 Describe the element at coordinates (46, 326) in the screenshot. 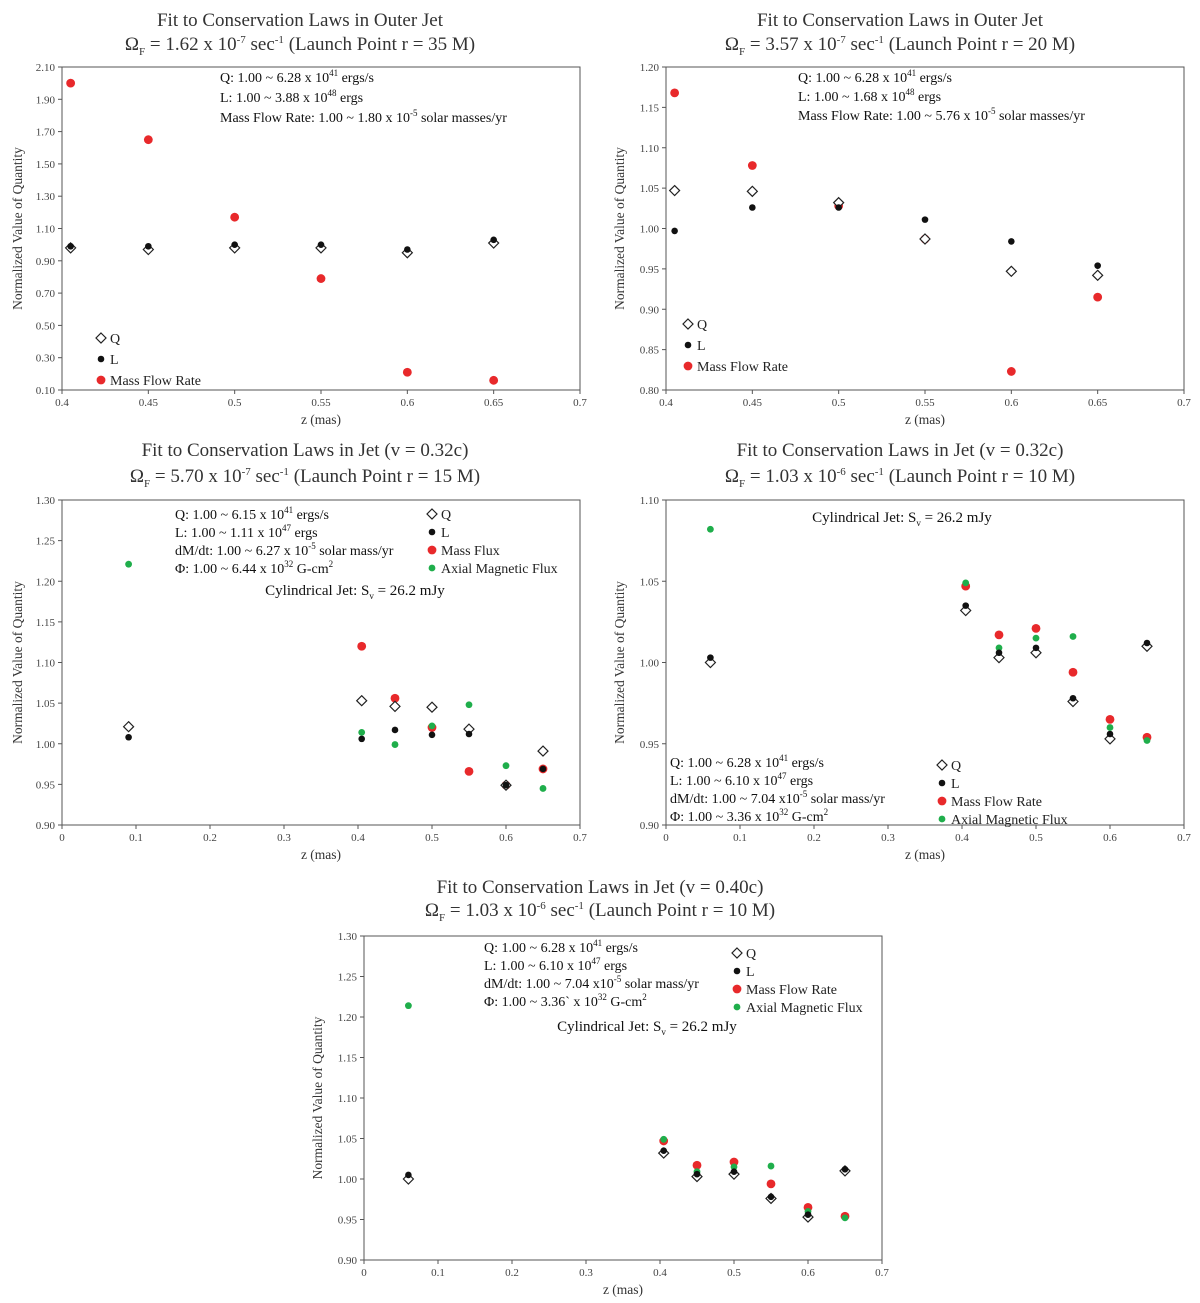

I see `y-tick-label: 0.50` at that location.